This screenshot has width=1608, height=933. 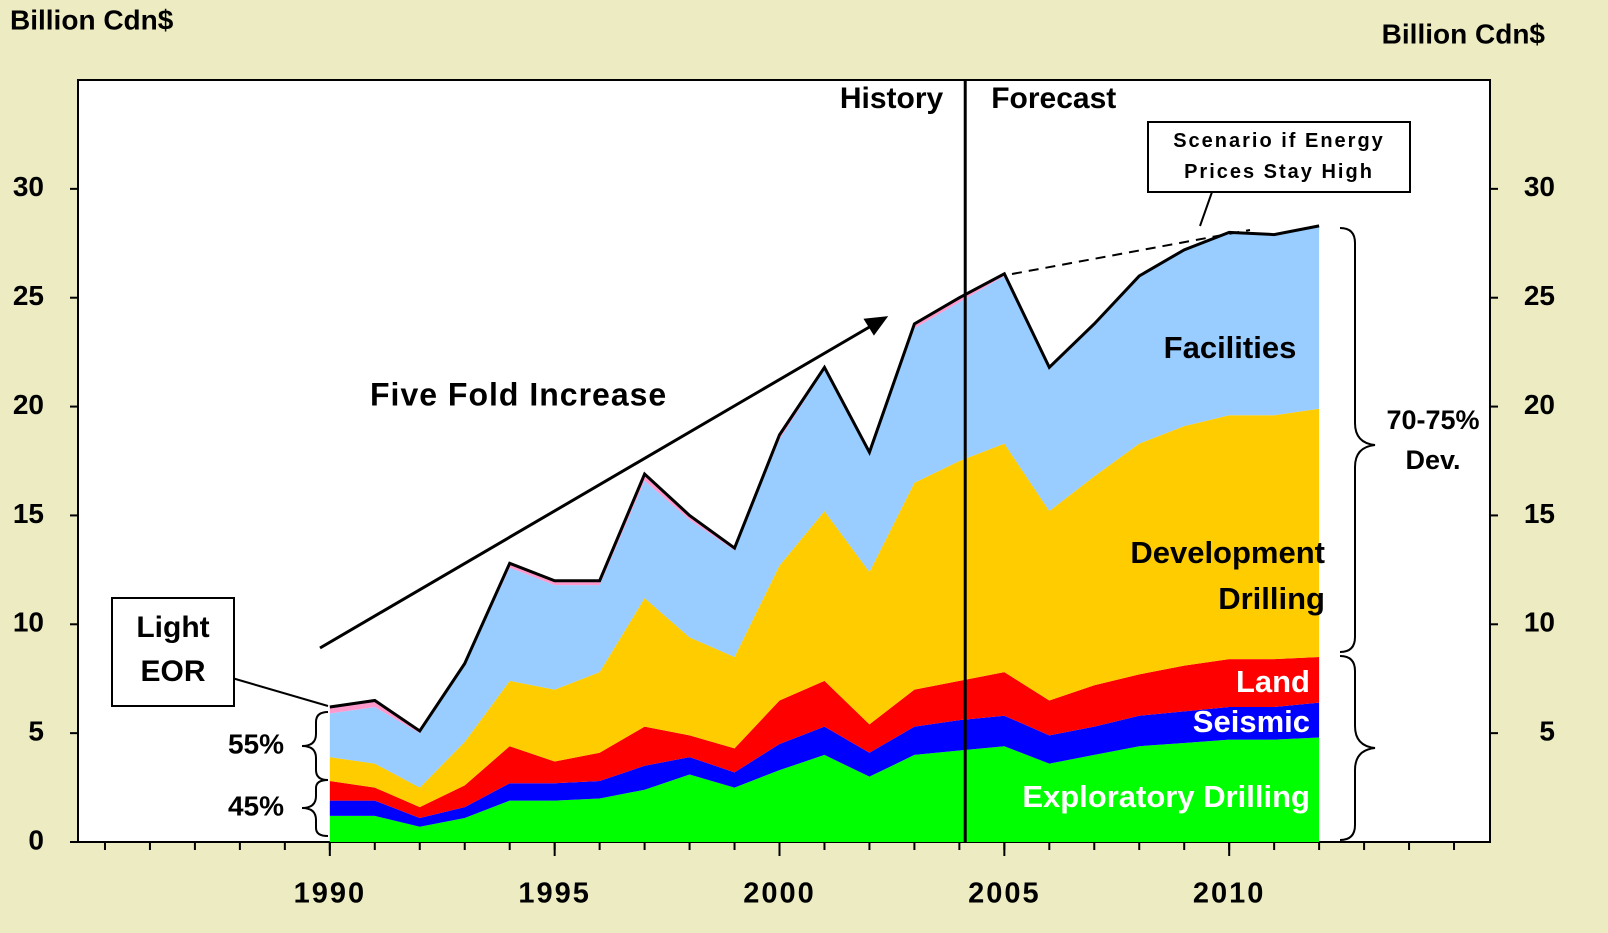 What do you see at coordinates (1539, 295) in the screenshot?
I see `y2-tick-label: 25` at bounding box center [1539, 295].